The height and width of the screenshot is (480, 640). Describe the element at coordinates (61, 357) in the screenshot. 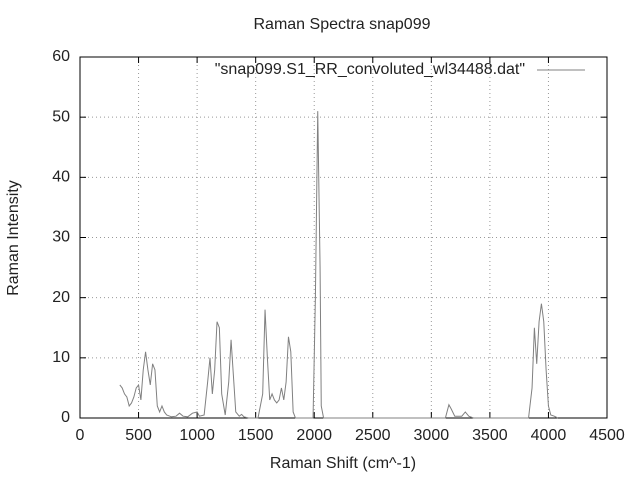

I see `y-tick-label: 10` at that location.